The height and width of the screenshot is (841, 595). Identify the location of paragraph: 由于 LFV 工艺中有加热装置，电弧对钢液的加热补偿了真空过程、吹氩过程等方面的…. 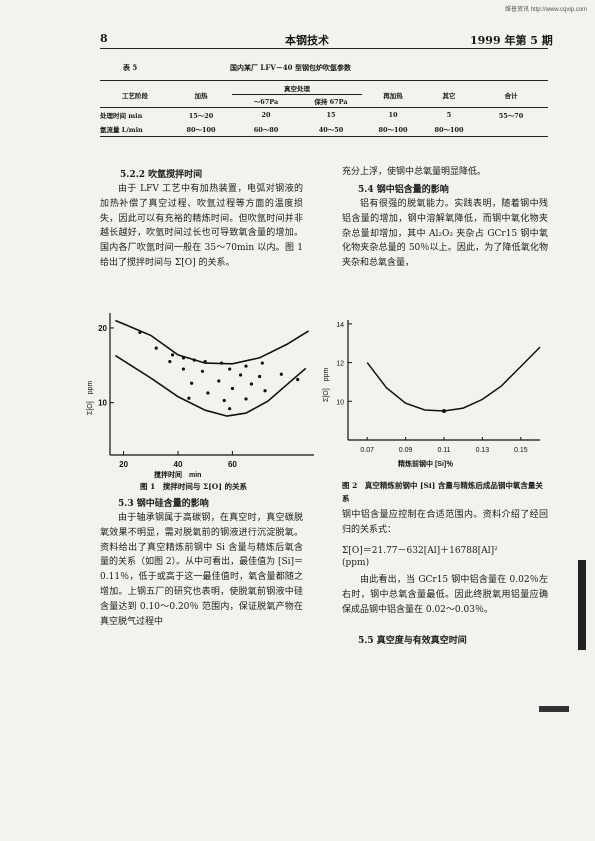
(201, 226).